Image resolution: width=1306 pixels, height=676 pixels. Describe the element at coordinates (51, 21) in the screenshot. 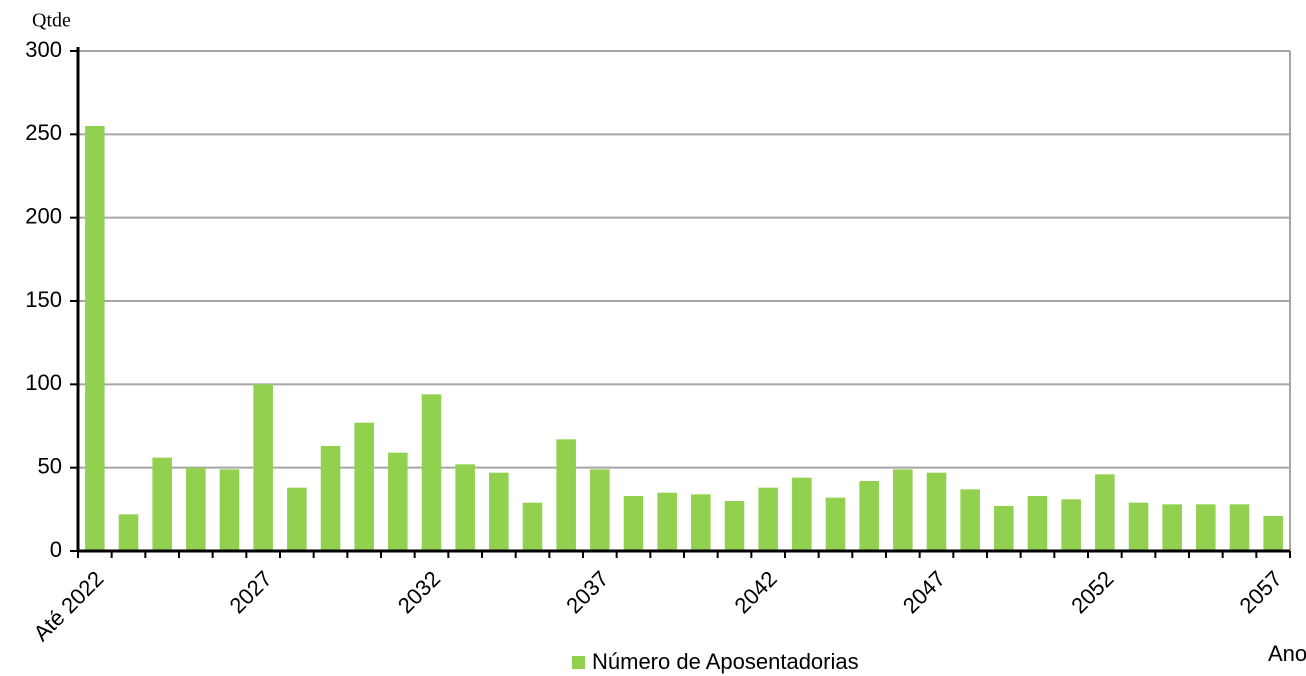

I see `y-axis-label: Qtde` at that location.